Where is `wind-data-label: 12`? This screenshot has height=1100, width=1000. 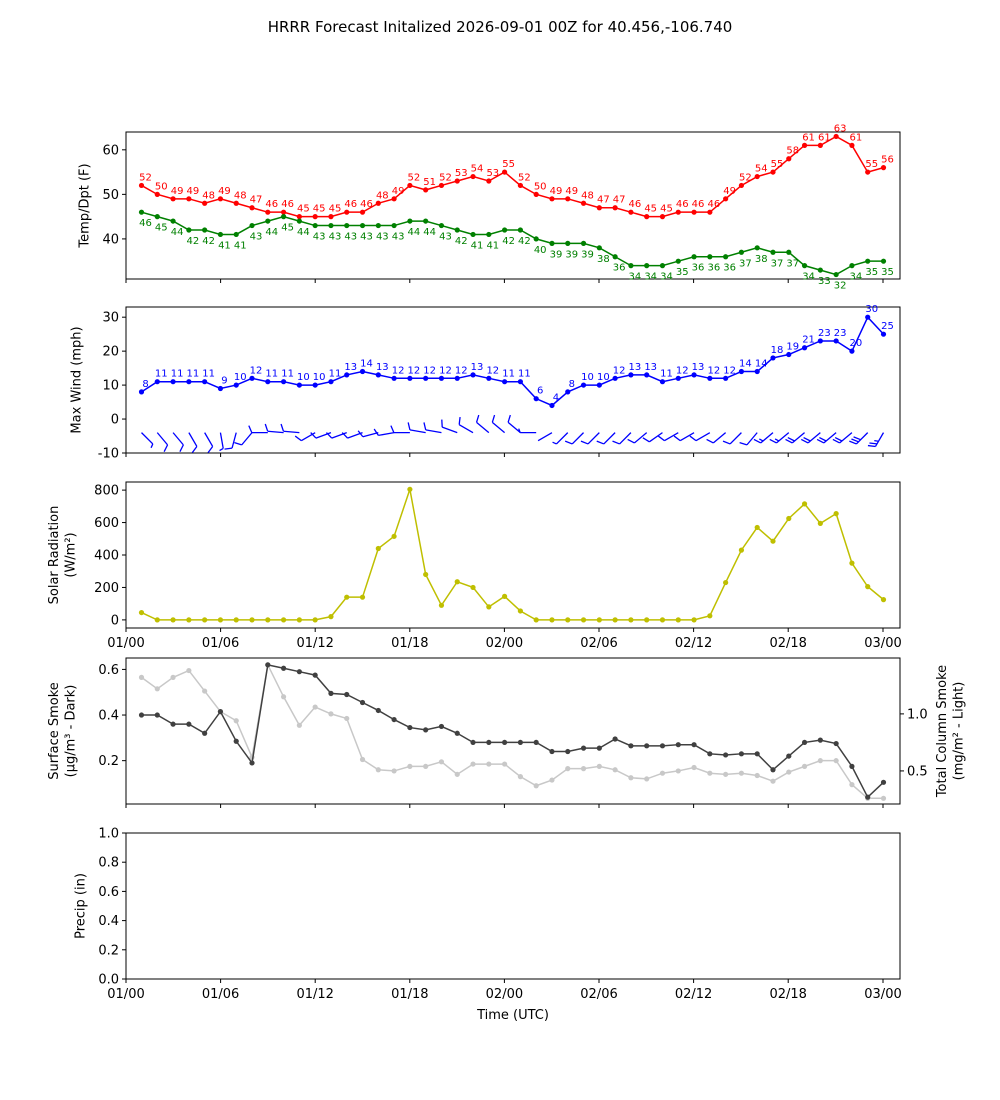
wind-data-label: 12 is located at coordinates (682, 370).